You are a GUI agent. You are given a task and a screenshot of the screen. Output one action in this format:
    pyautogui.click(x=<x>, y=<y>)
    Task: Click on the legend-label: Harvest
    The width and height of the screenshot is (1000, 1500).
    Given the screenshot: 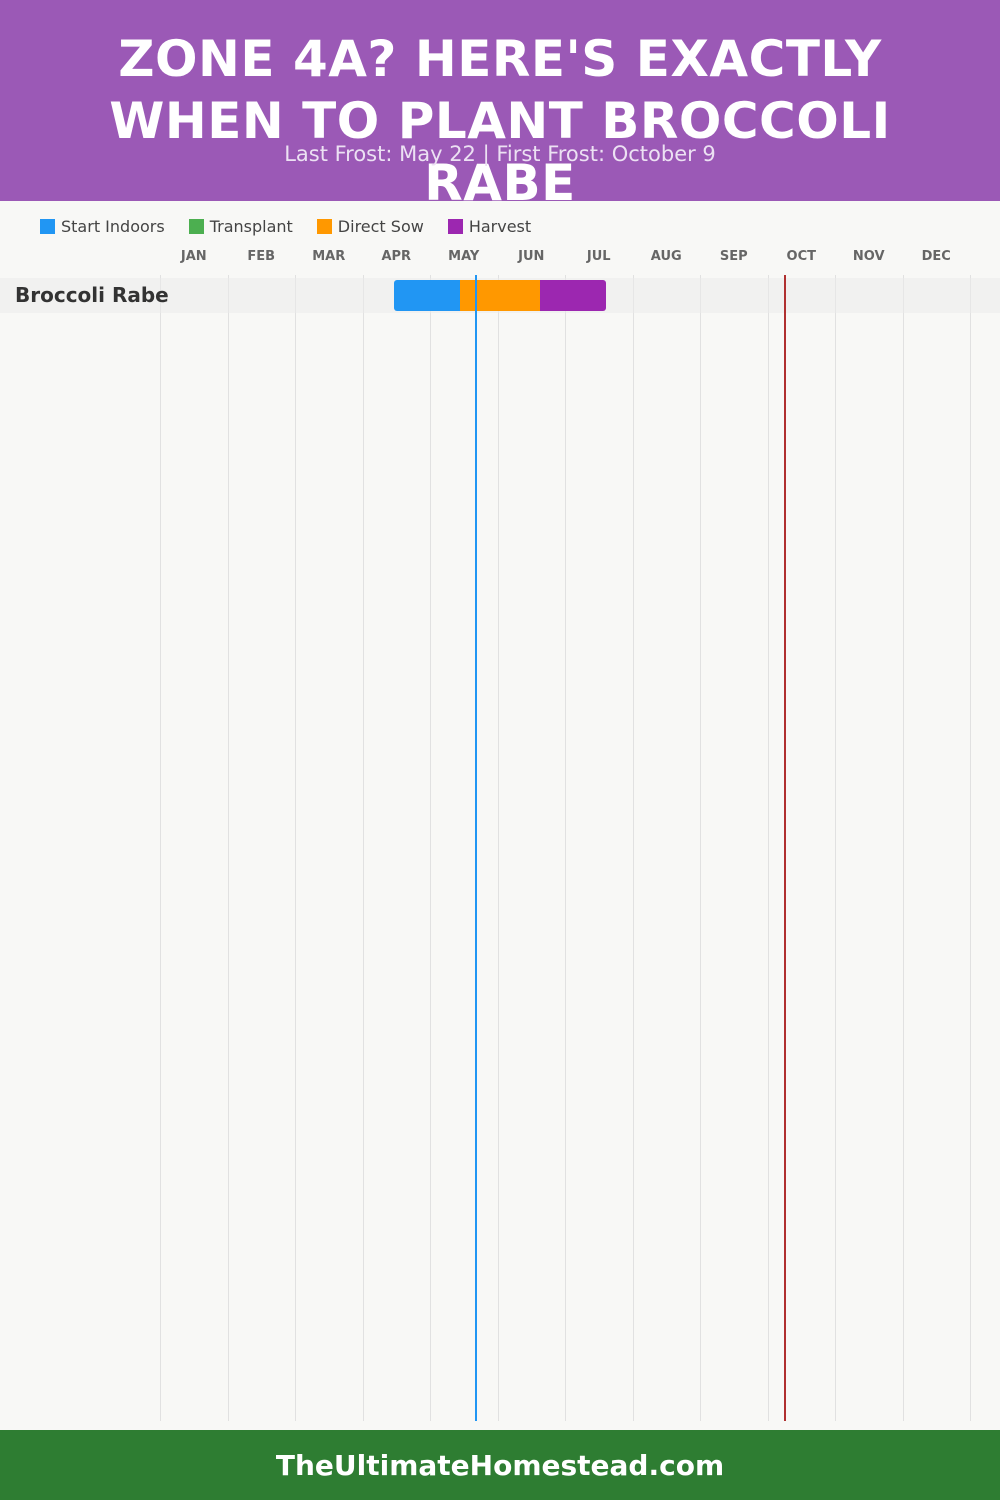 What is the action you would take?
    pyautogui.click(x=500, y=226)
    